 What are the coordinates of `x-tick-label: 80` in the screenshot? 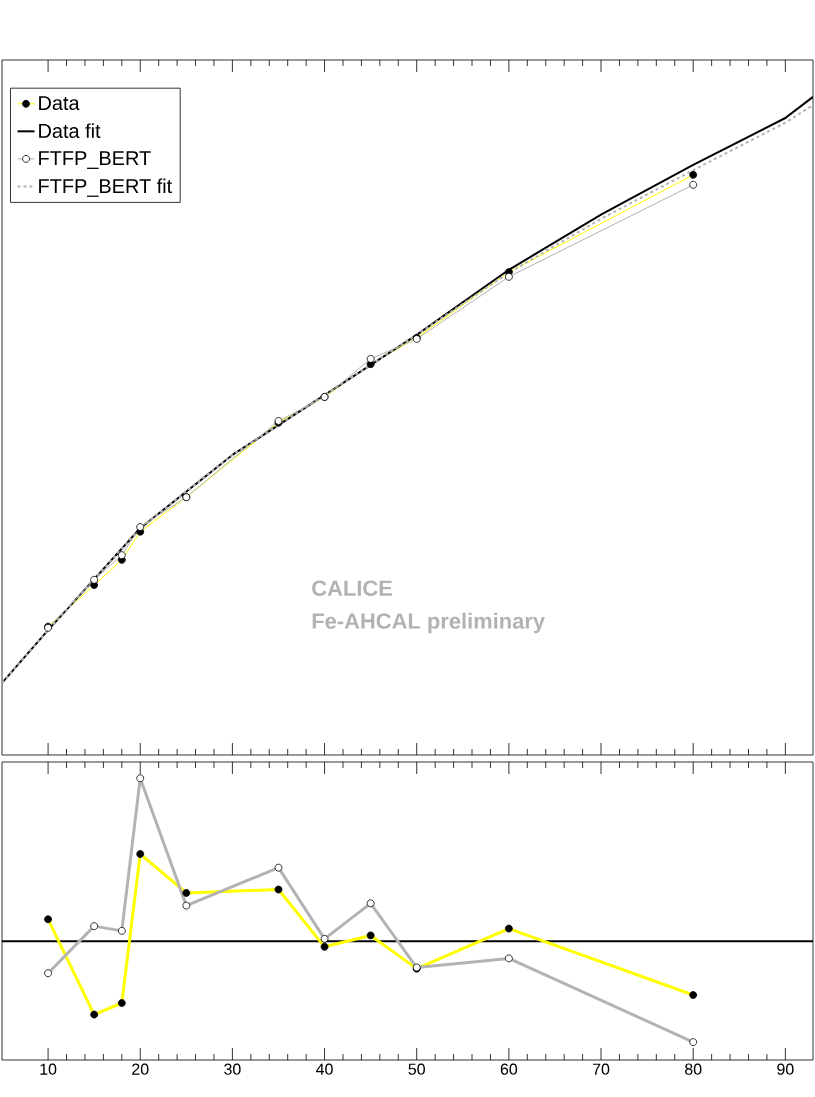 It's located at (693, 1069).